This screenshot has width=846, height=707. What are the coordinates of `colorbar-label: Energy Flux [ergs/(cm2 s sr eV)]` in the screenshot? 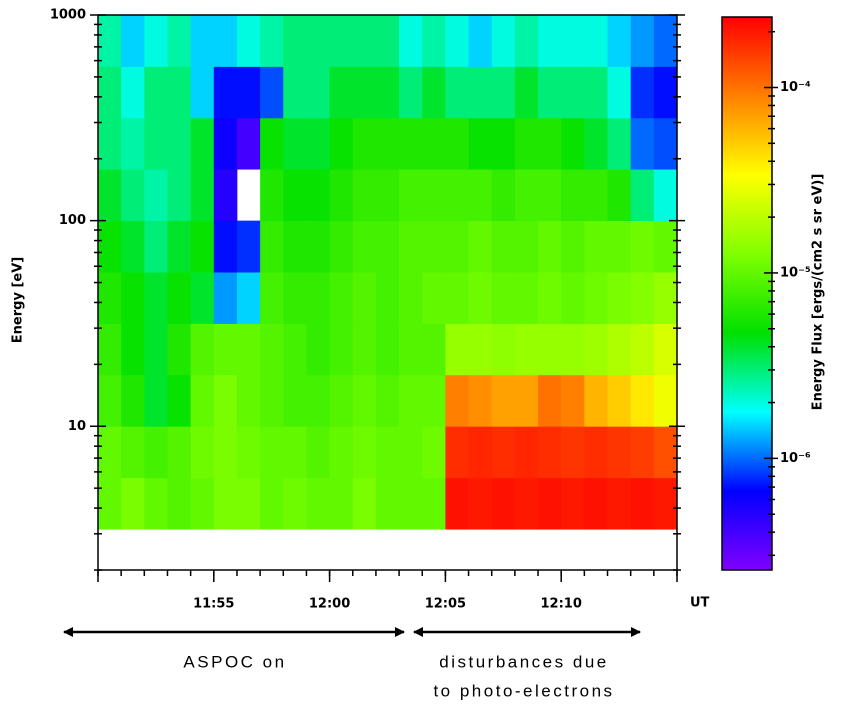 It's located at (818, 292).